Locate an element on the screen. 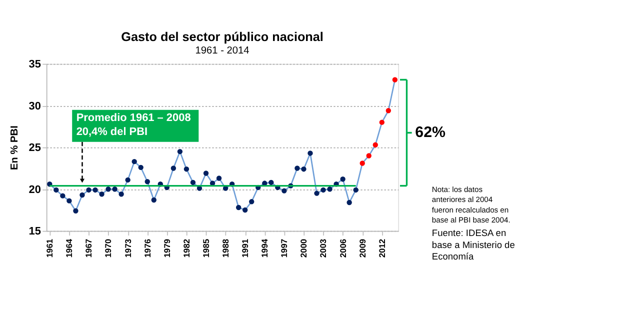 This screenshot has width=642, height=321. y-axis-title: En % PBI is located at coordinates (15, 147).